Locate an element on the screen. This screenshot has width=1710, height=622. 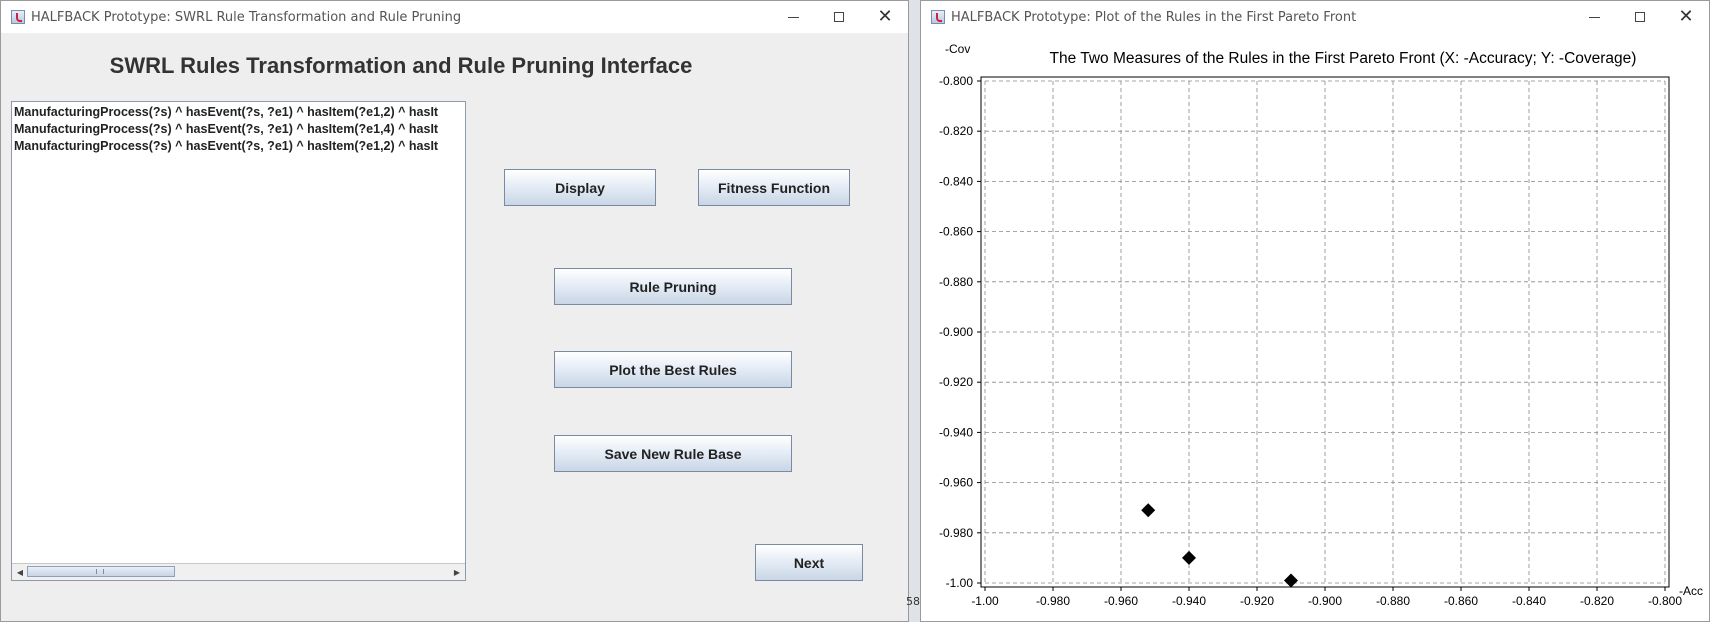
y-tick-label: -0.800 is located at coordinates (956, 81).